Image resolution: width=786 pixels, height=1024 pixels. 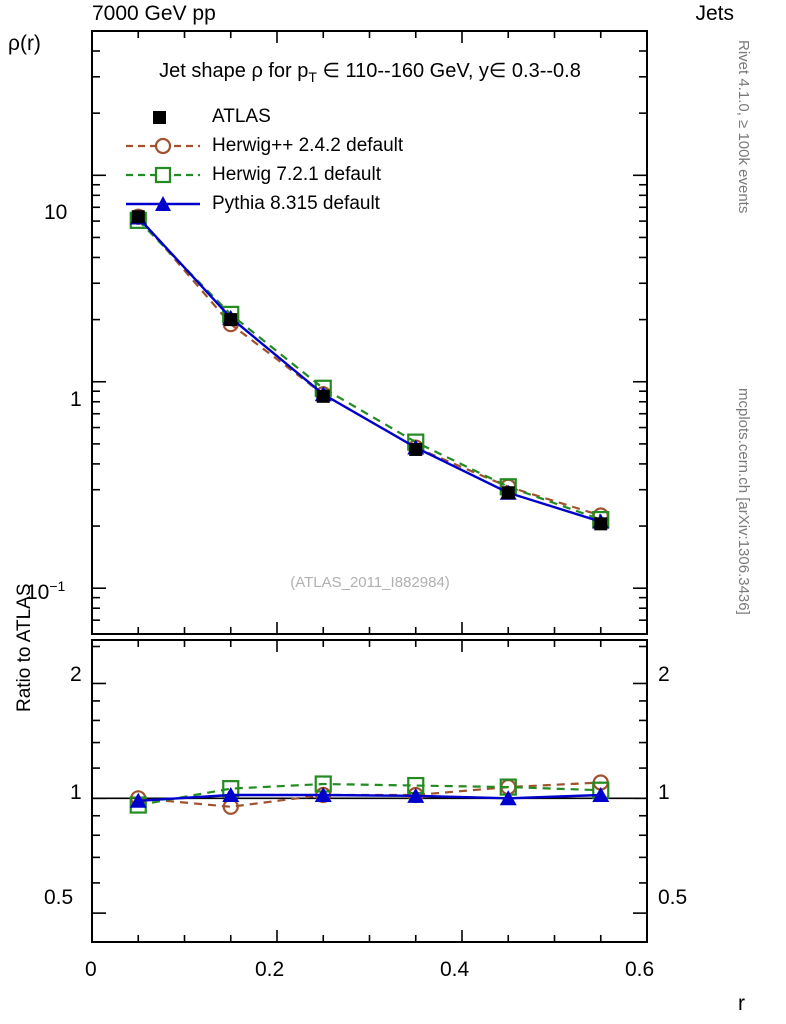 What do you see at coordinates (163, 117) in the screenshot?
I see `legend-key-atlas` at bounding box center [163, 117].